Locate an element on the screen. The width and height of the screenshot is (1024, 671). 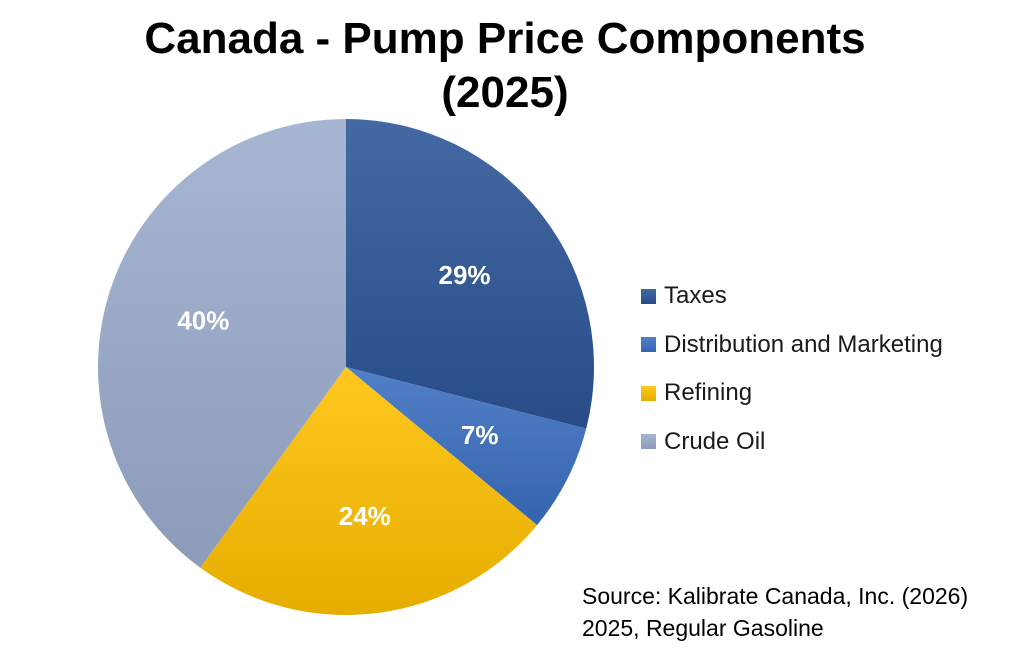
chart-title-line-1: Canada - Pump Price Components is located at coordinates (505, 38).